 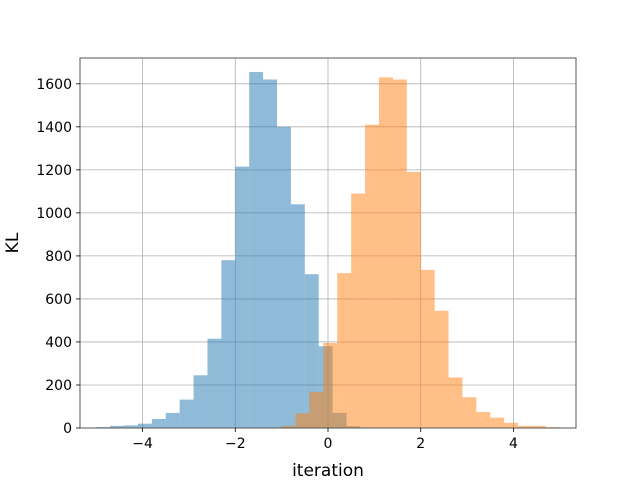 I want to click on y-tick-label: 200, so click(x=58, y=386).